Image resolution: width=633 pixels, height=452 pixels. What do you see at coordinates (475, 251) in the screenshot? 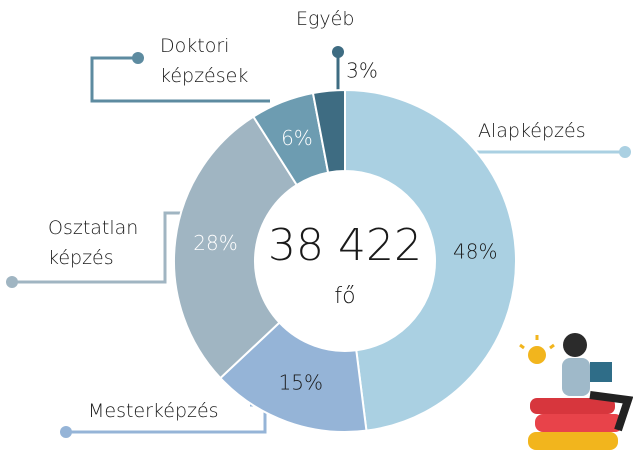
I see `value-label: 48%` at bounding box center [475, 251].